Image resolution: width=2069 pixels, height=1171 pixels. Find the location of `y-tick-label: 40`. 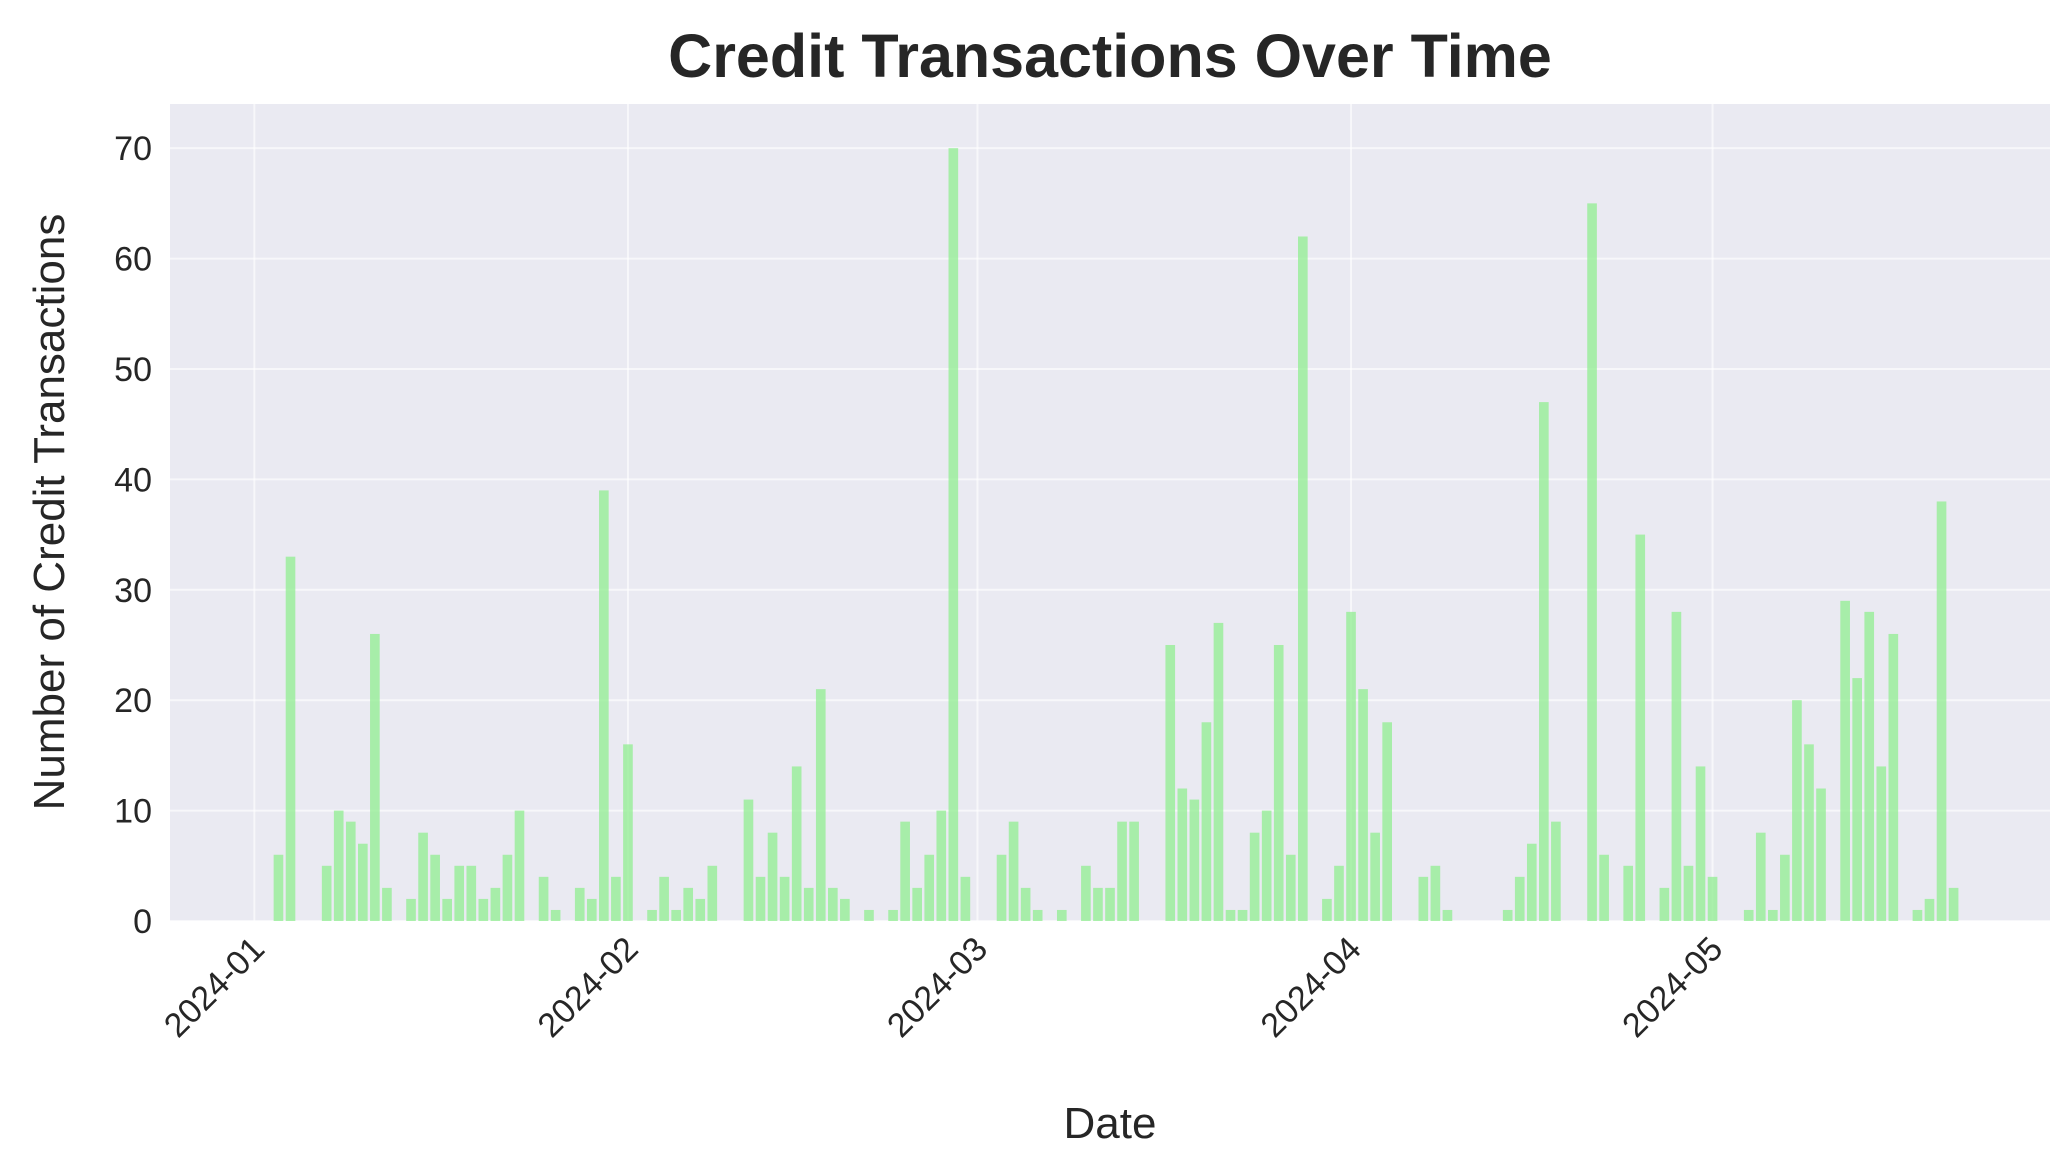

y-tick-label: 40 is located at coordinates (133, 480).